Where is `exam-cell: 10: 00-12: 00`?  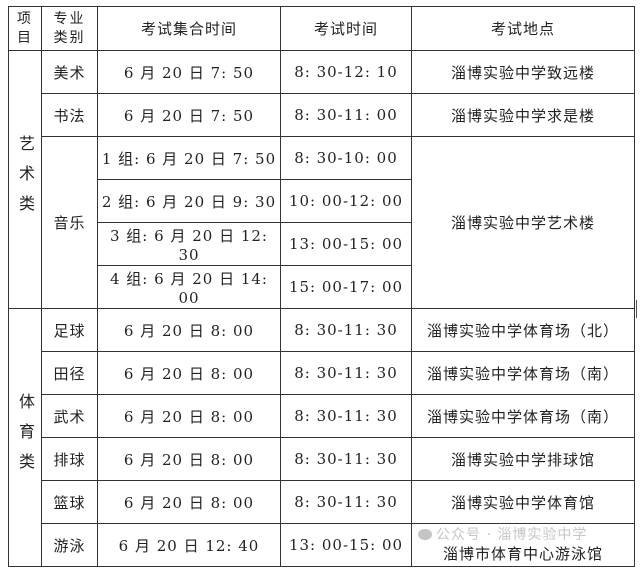
exam-cell: 10: 00-12: 00 is located at coordinates (346, 201).